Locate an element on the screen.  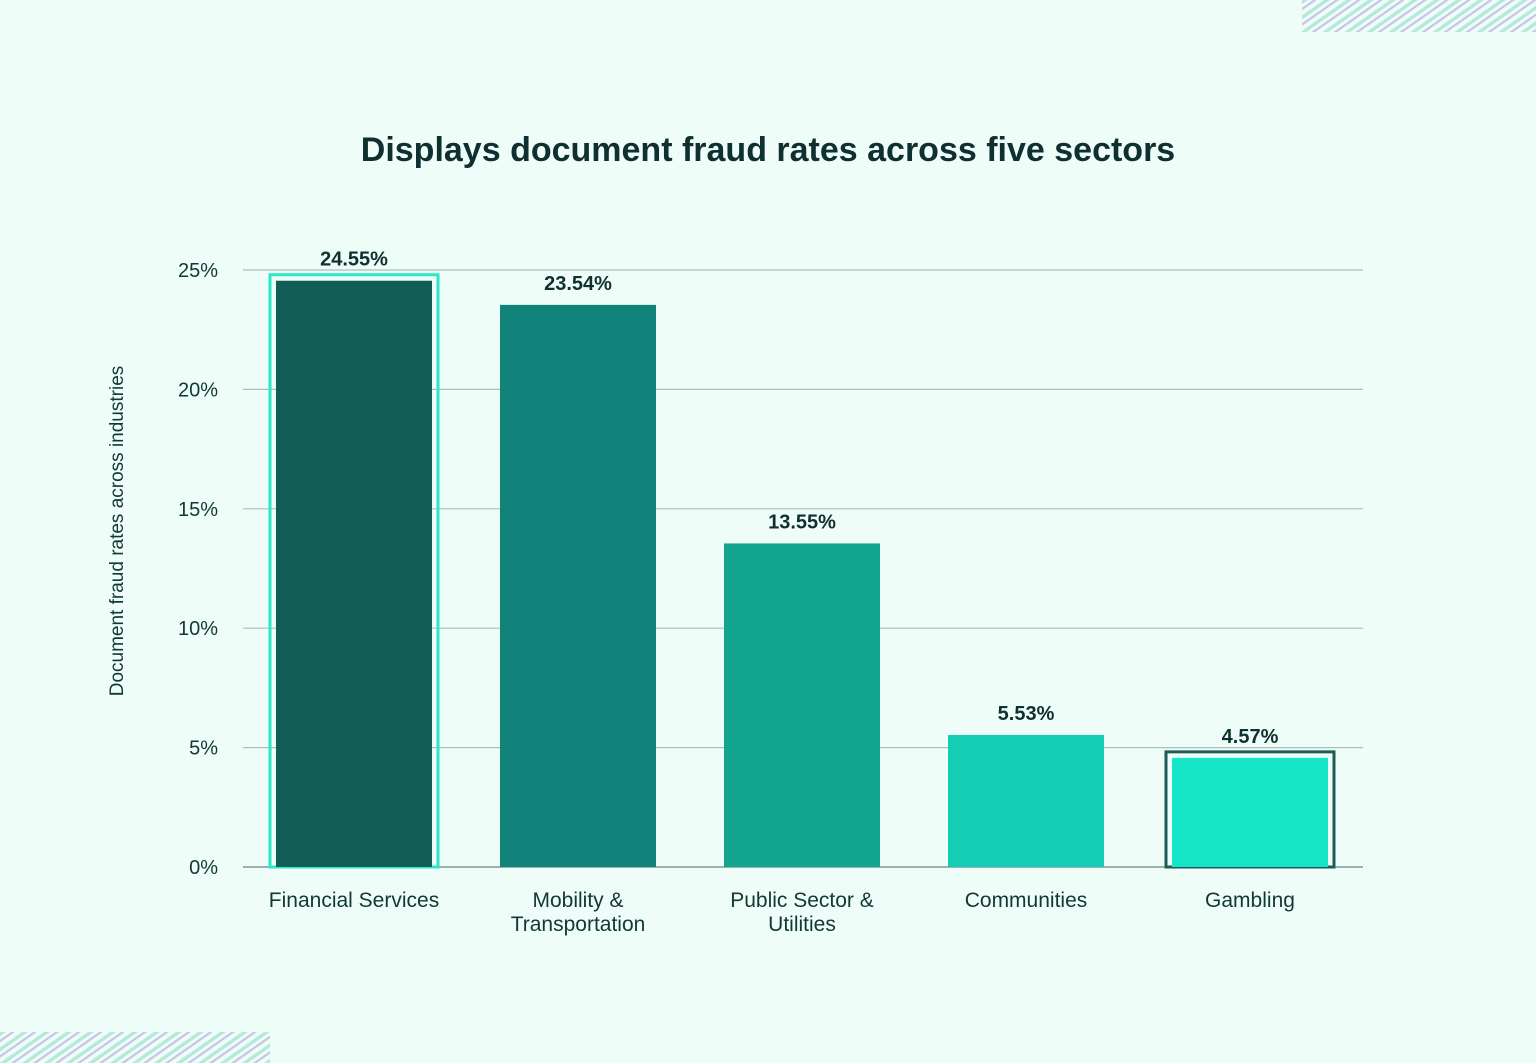
x-tick-label: Public Sector & is located at coordinates (802, 900).